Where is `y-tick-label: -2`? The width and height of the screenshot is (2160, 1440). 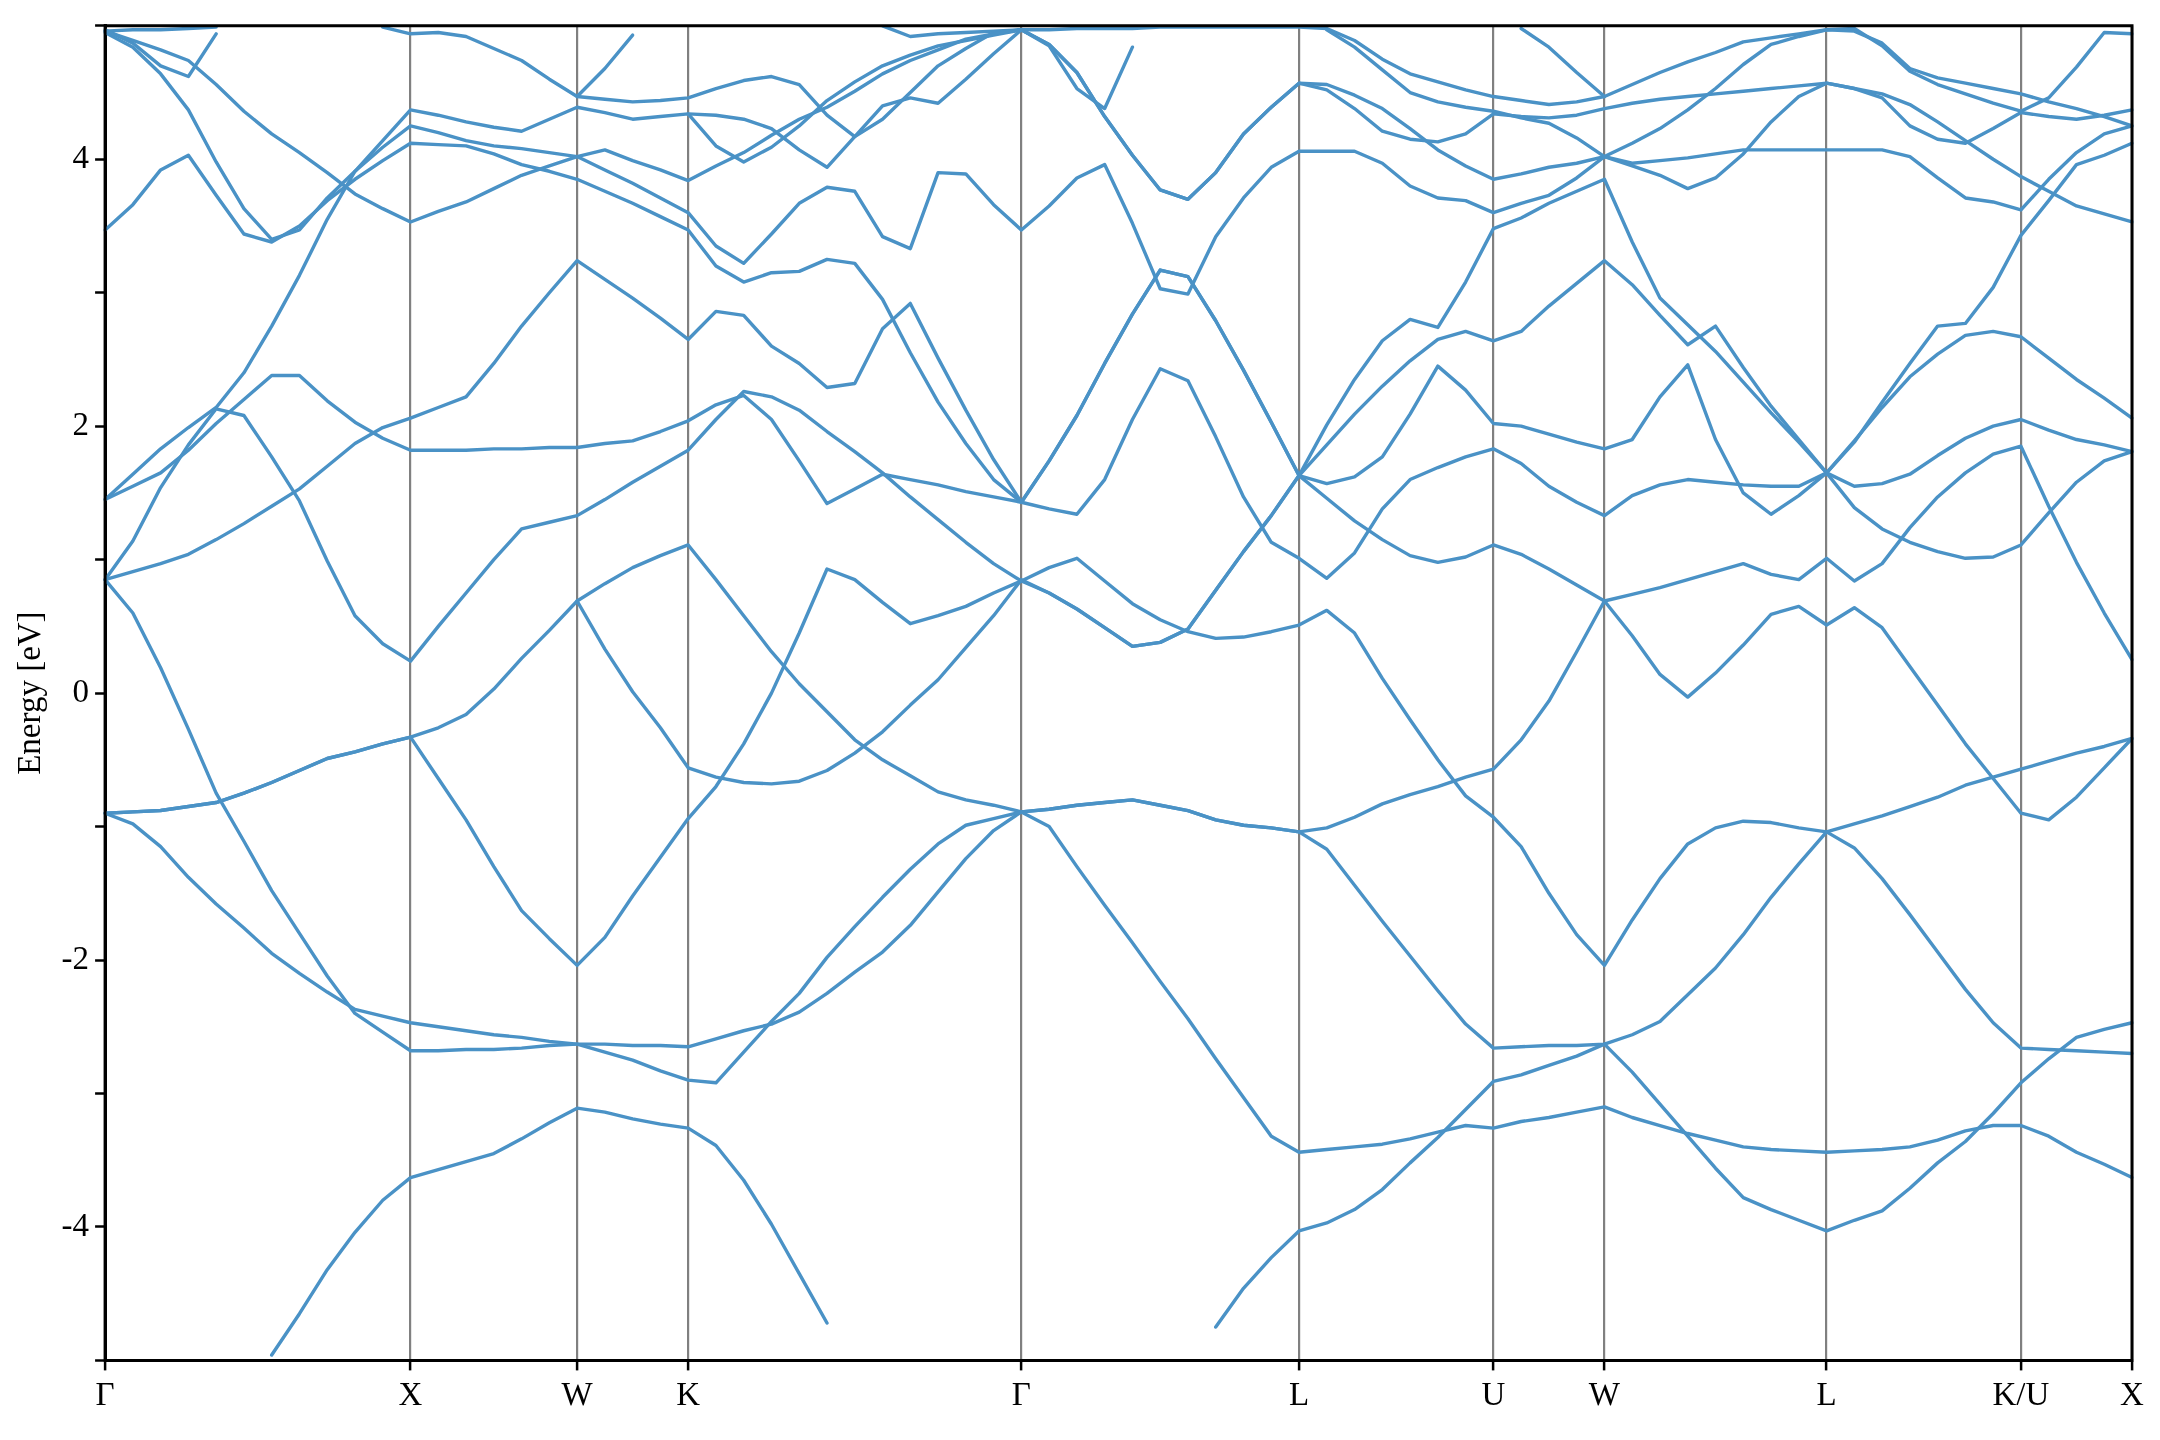
y-tick-label: -2 is located at coordinates (75, 957).